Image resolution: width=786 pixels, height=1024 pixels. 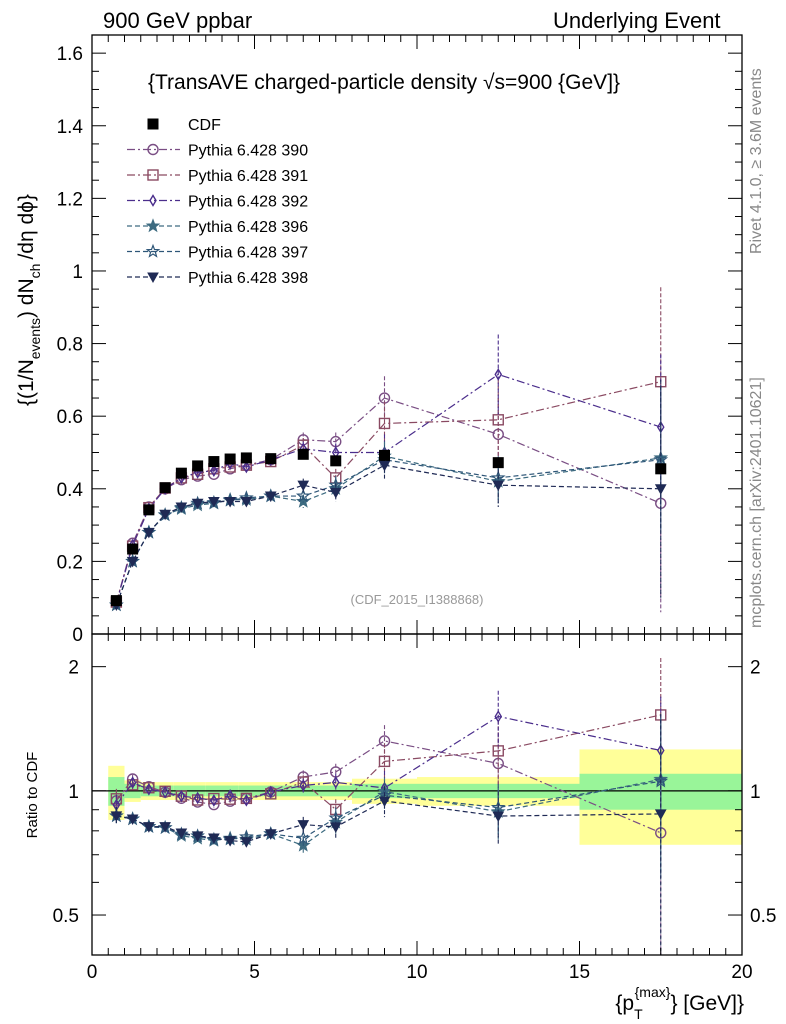 I want to click on legend-entry: Pythia 6.428 392, so click(x=217, y=202).